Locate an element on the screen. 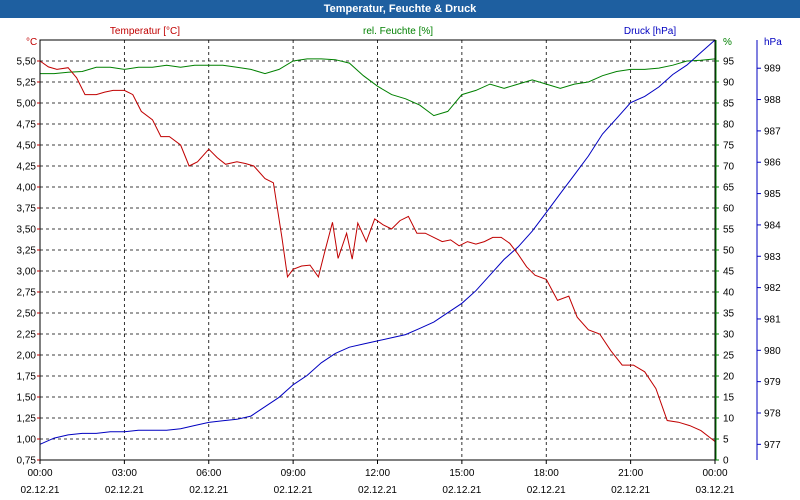 This screenshot has height=500, width=800. temperature-tick-label: 1,25 is located at coordinates (27, 419).